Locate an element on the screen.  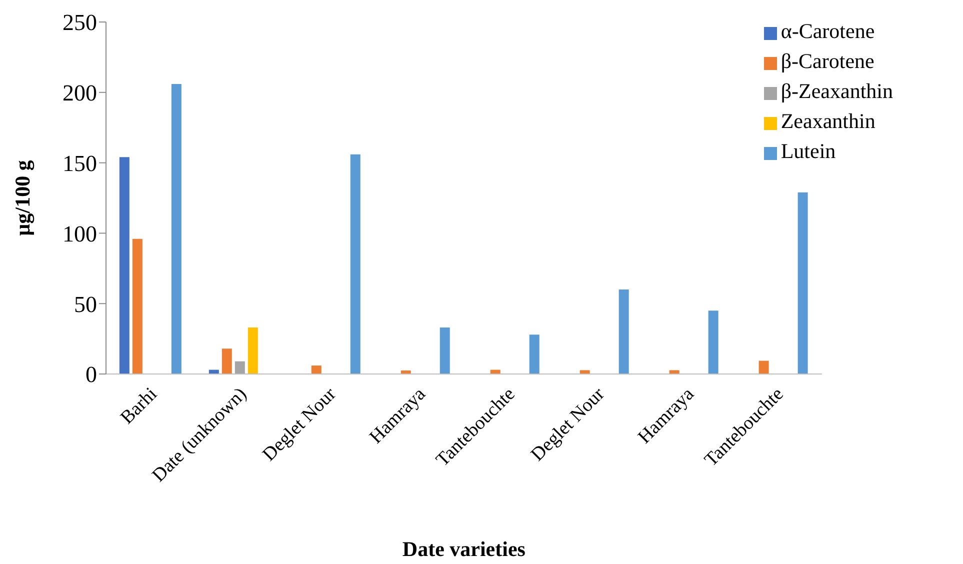
x-axis-title: Date varieties is located at coordinates (464, 549).